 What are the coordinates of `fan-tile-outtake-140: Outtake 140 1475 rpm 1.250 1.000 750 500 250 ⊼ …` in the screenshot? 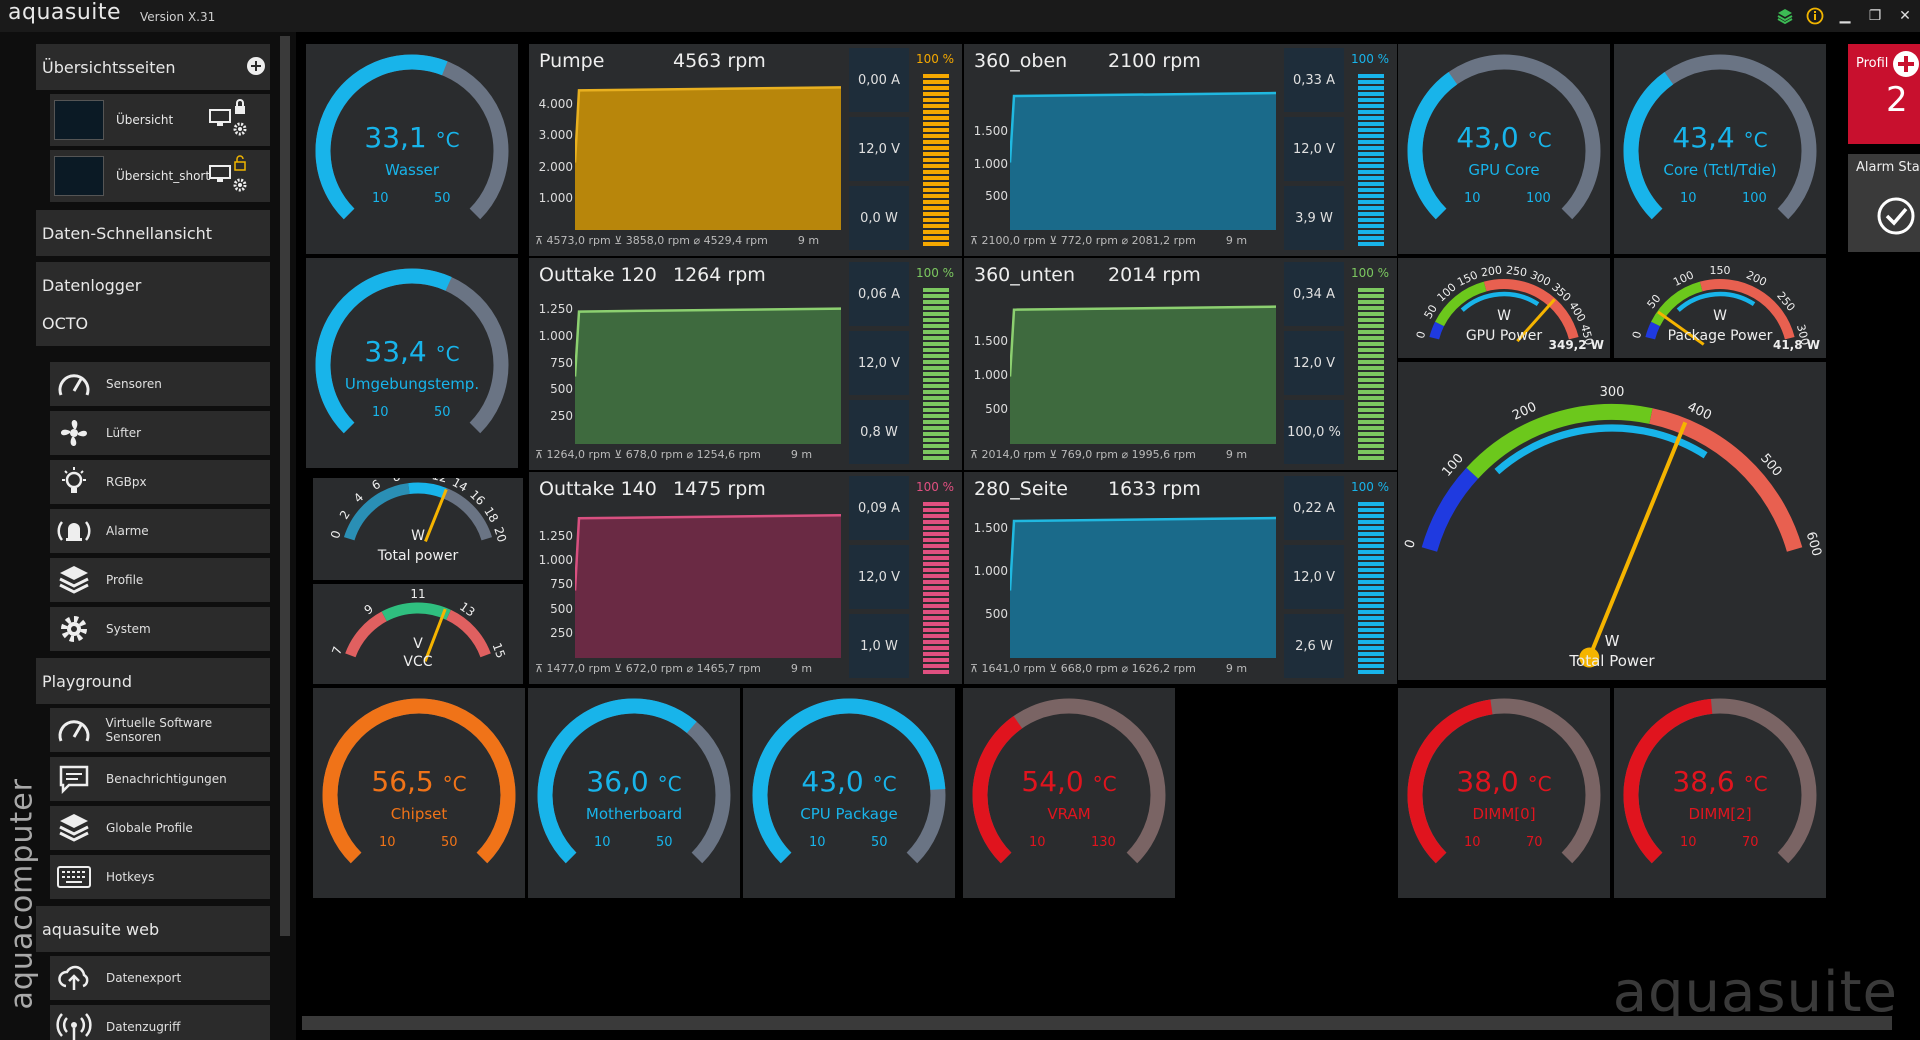 It's located at (745, 578).